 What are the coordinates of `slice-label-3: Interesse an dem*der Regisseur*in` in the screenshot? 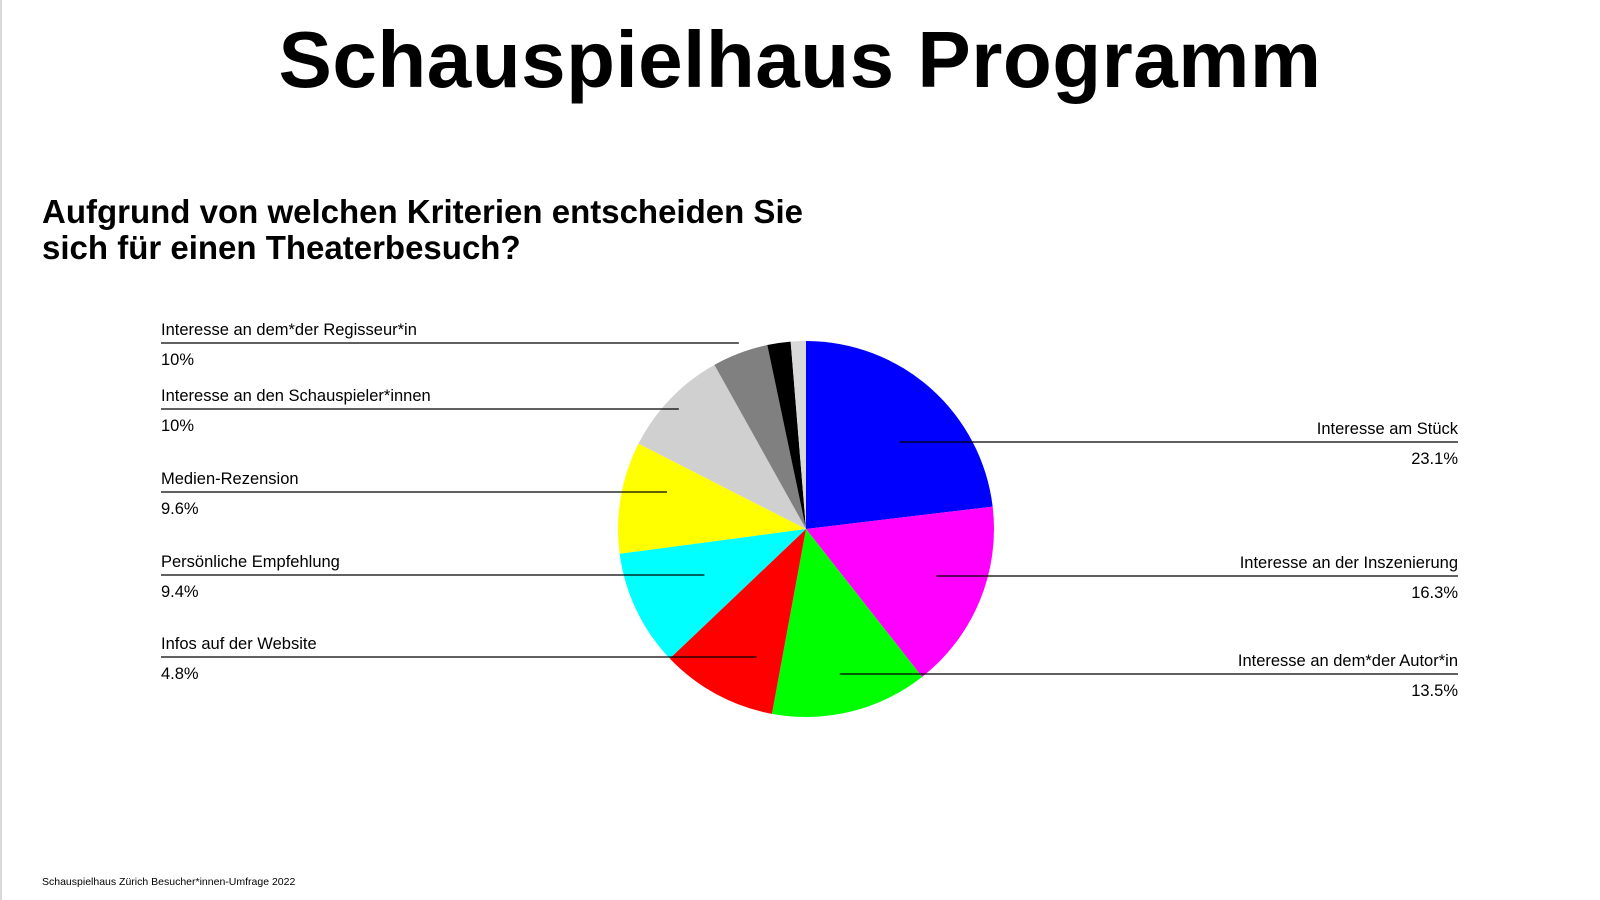 It's located at (289, 330).